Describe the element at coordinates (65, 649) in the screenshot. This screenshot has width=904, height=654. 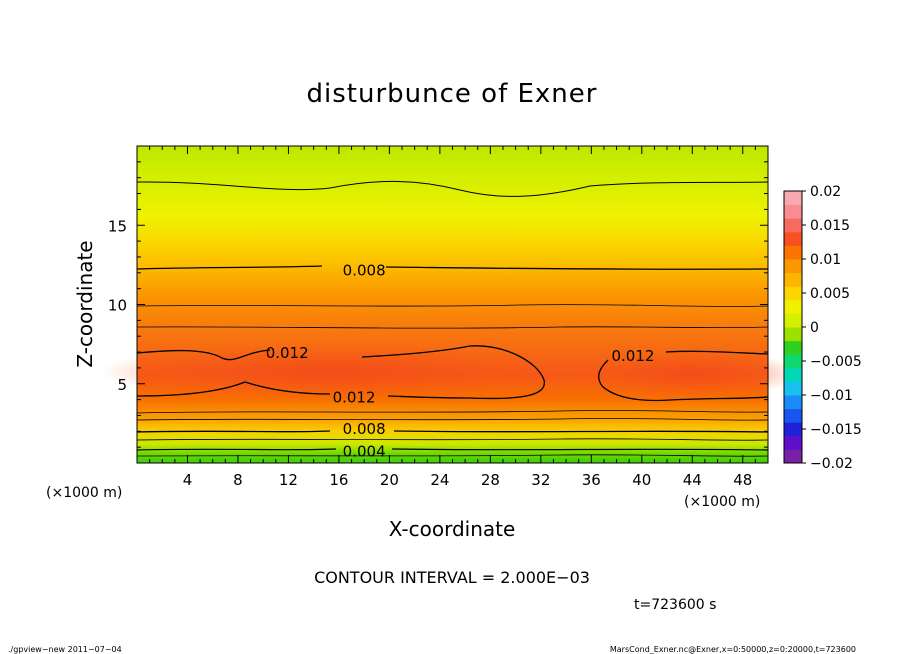
I see `footer-left: ./gpview−new 2011−07−04` at that location.